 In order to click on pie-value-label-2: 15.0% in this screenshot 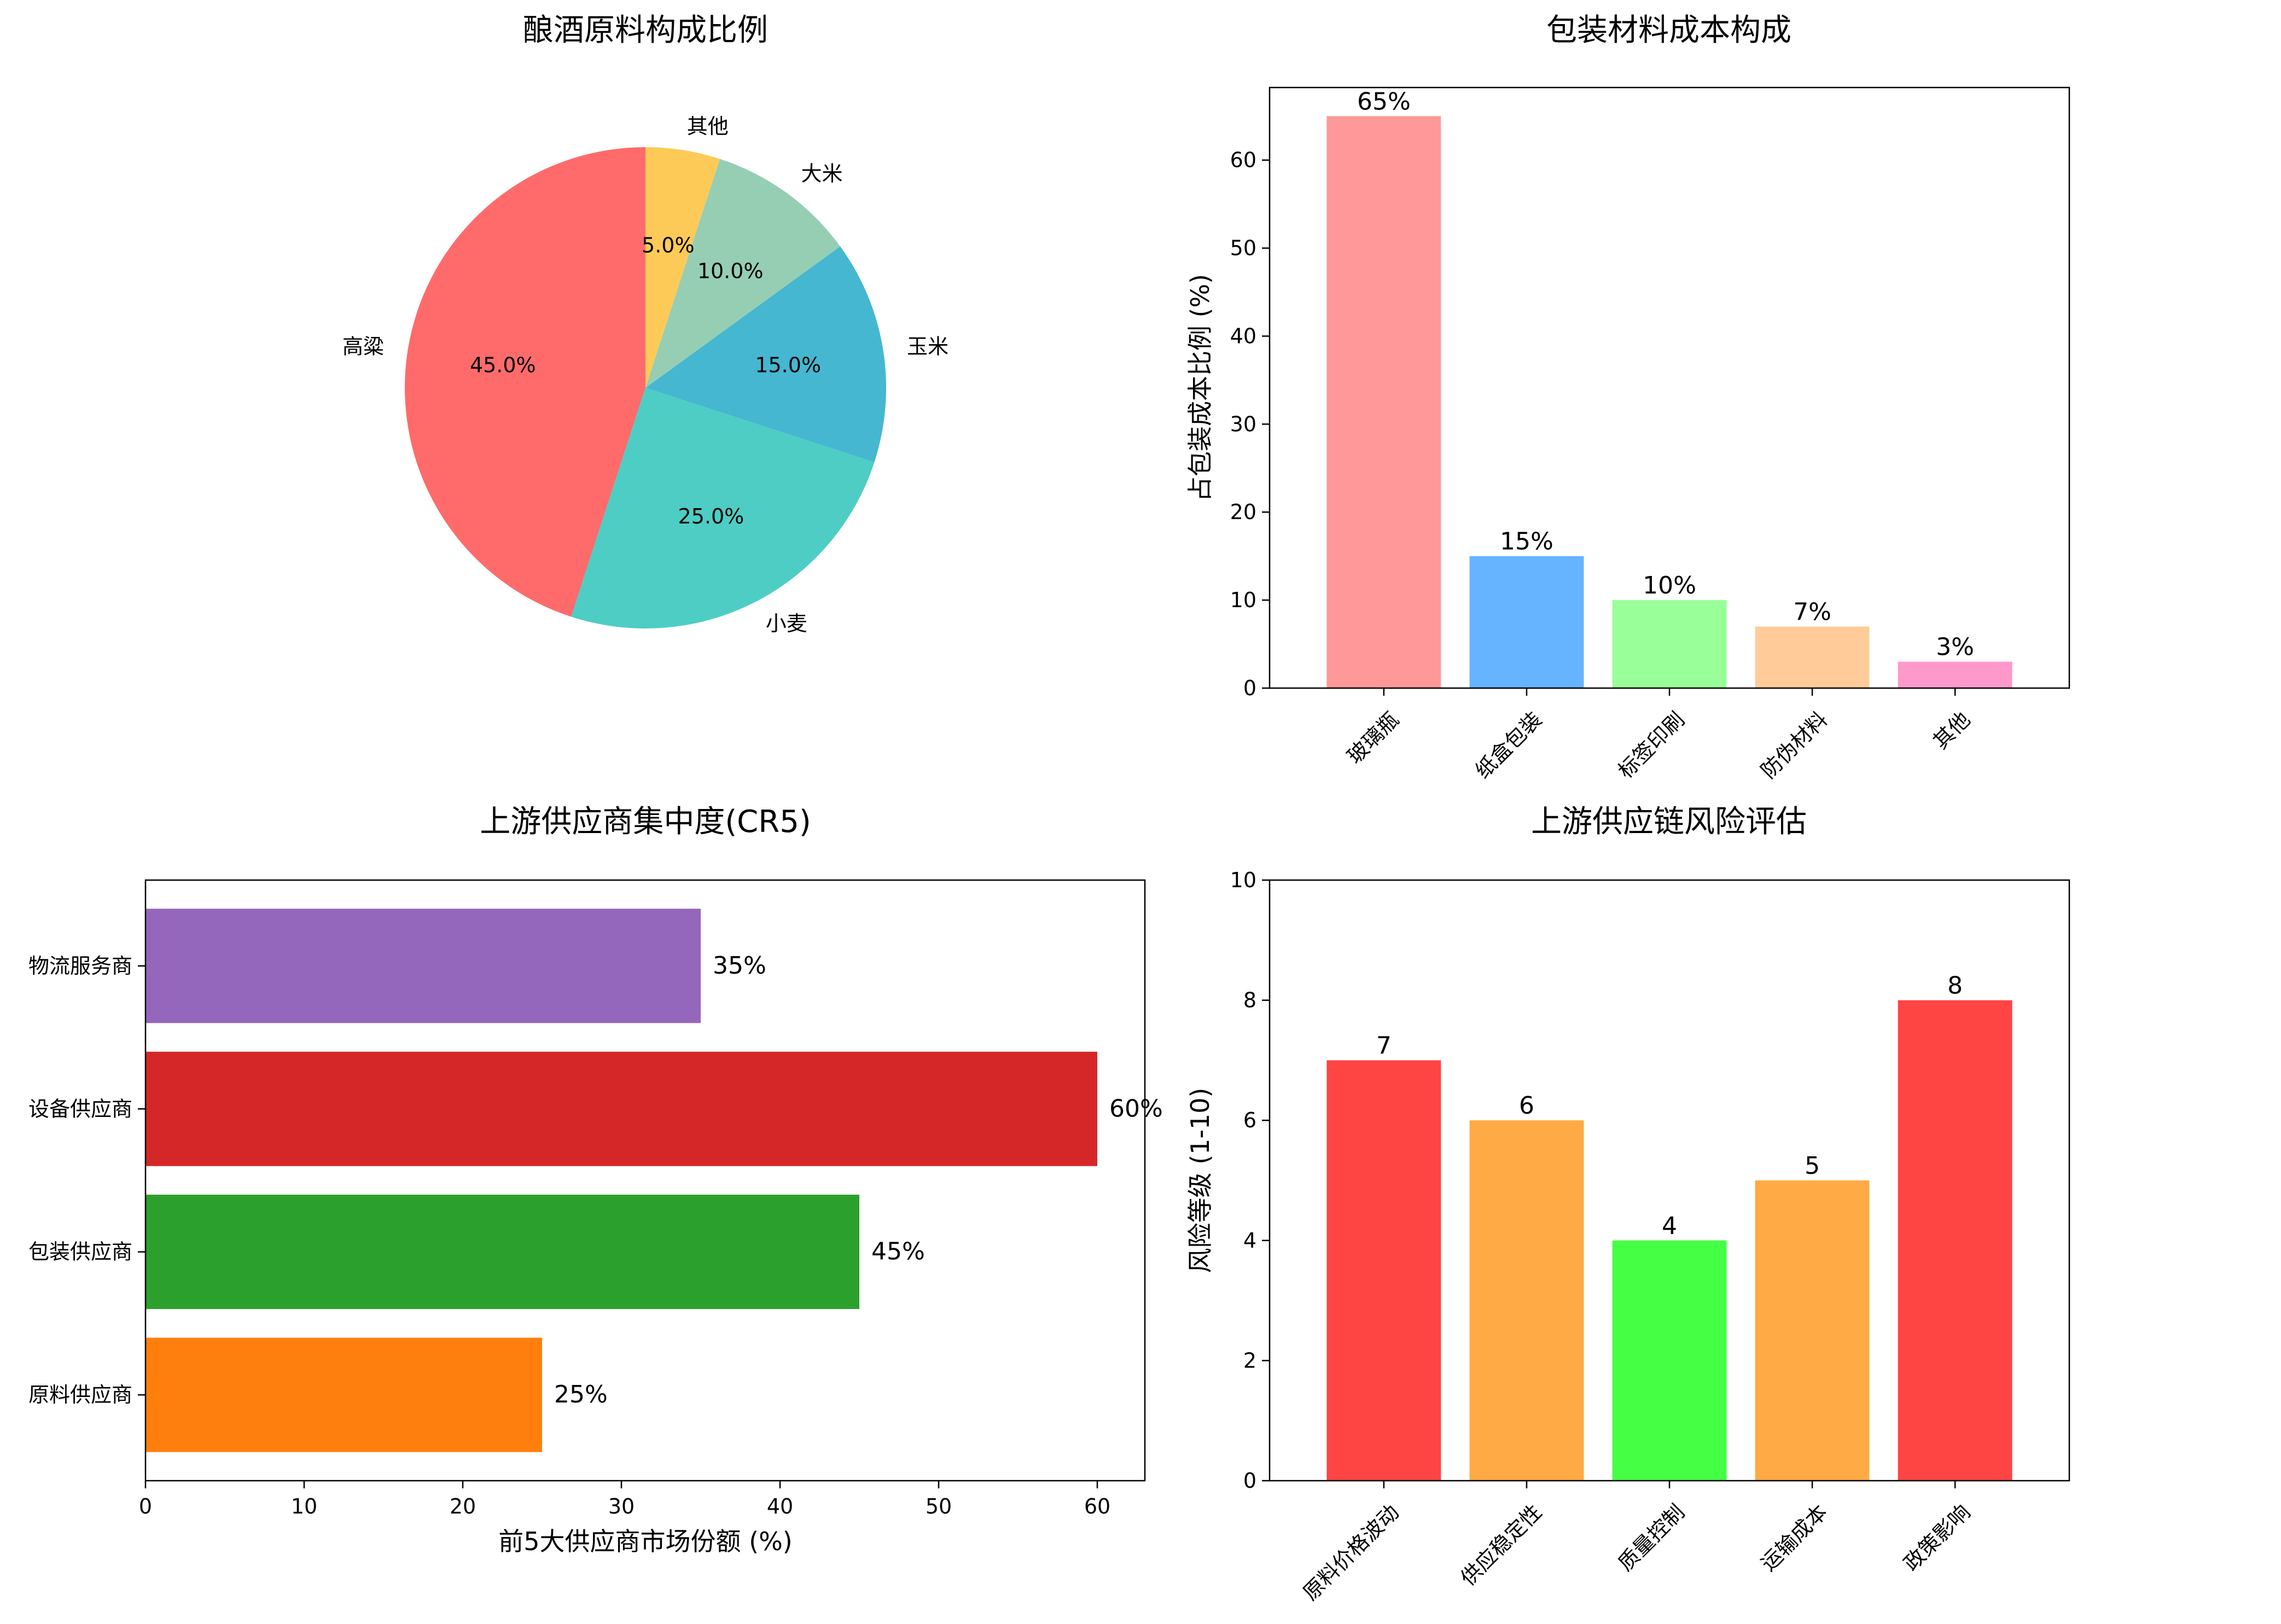, I will do `click(788, 365)`.